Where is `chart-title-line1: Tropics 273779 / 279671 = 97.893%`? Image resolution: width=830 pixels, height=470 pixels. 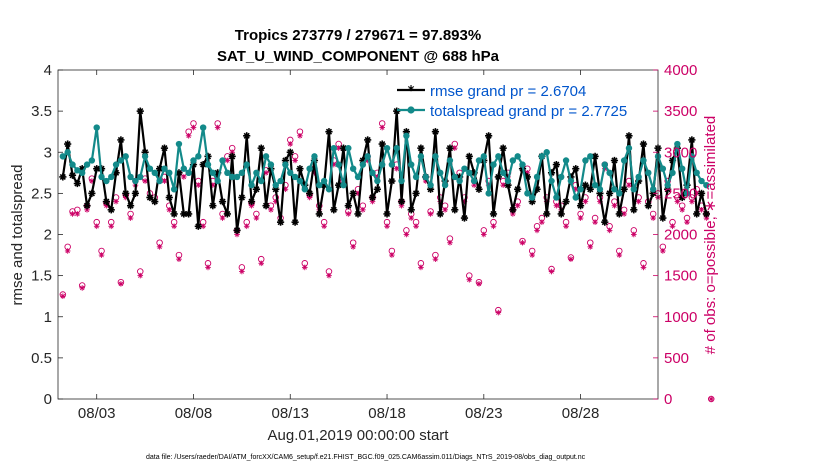 chart-title-line1: Tropics 273779 / 279671 = 97.893% is located at coordinates (358, 35).